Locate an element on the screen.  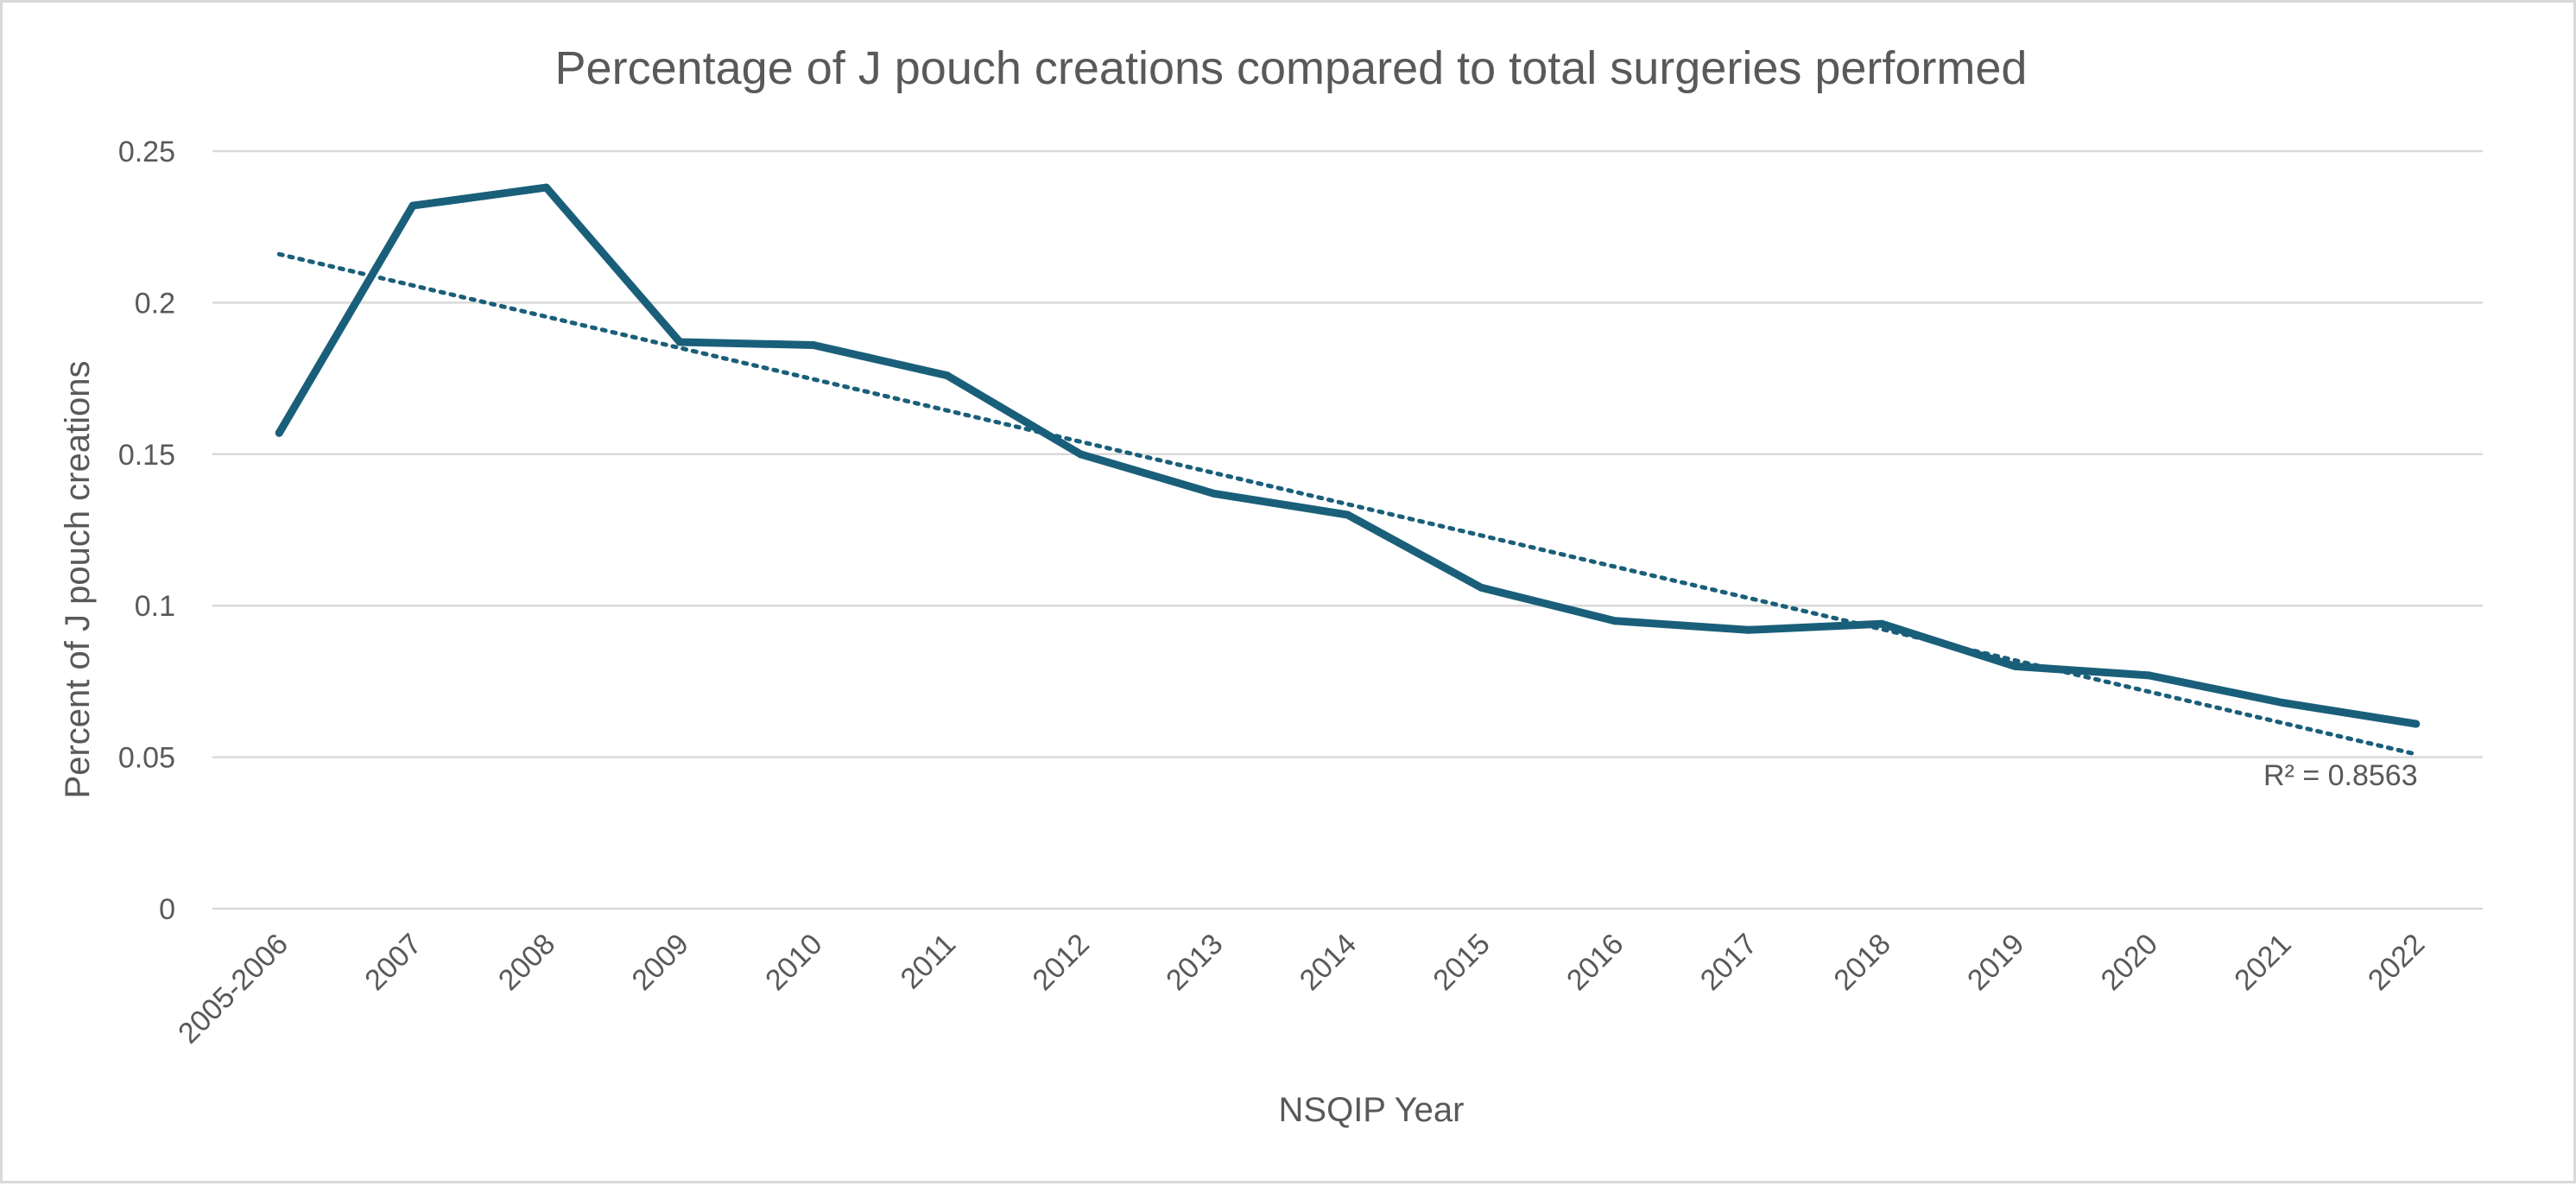
x-tick-label: 2022 is located at coordinates (2396, 962).